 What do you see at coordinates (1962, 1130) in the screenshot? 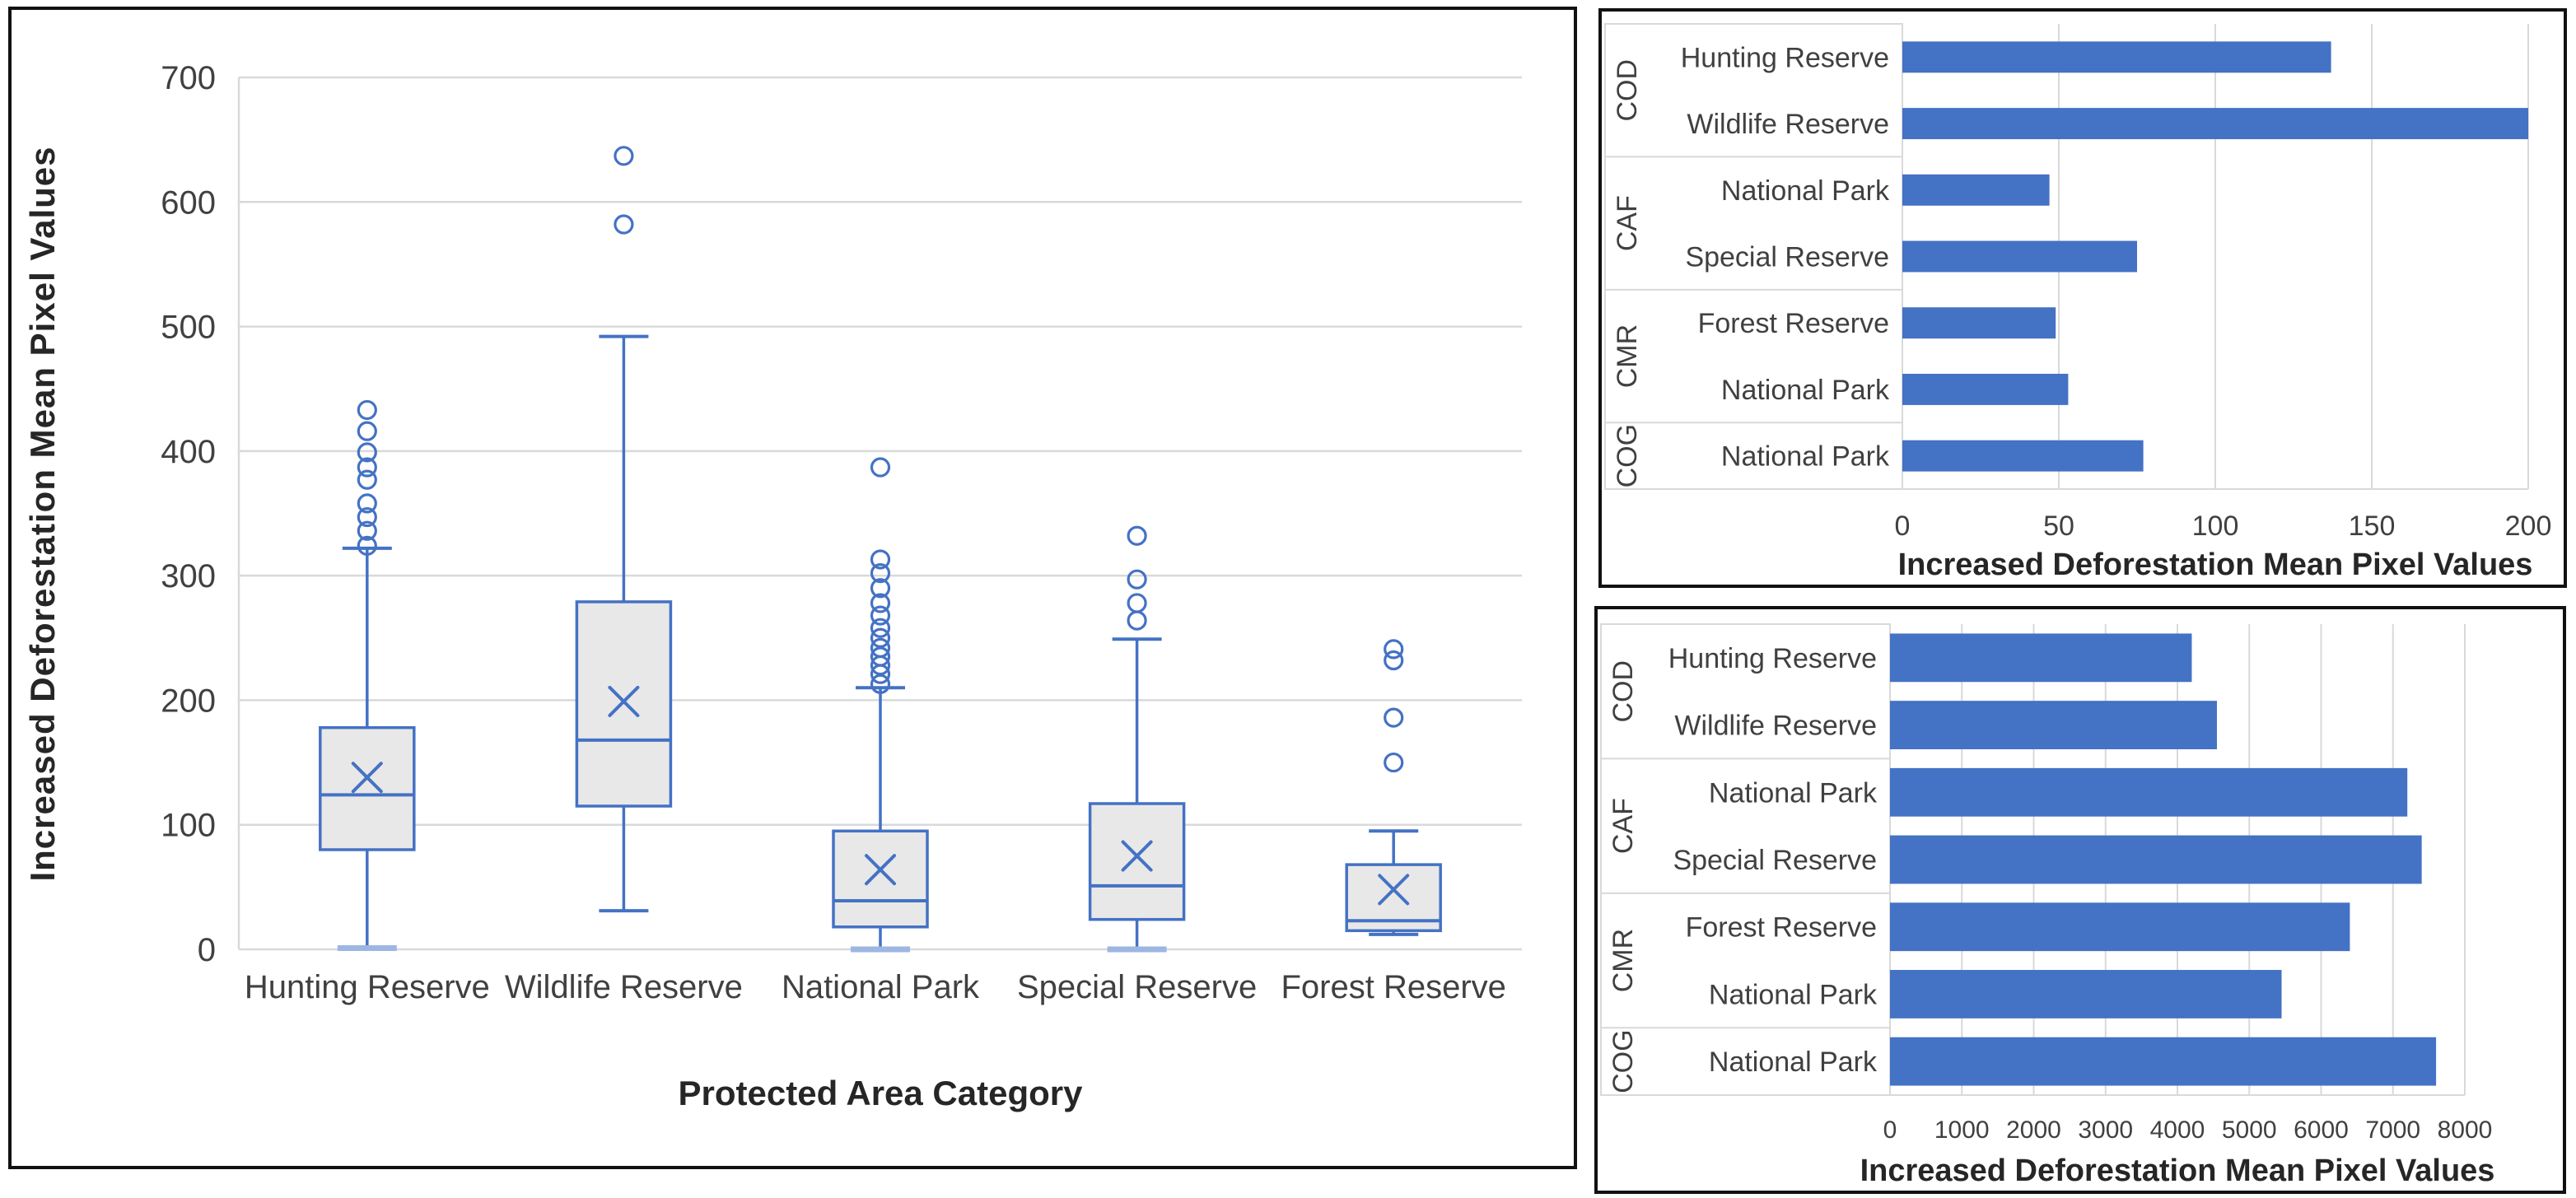
I see `x-tick-label: 1000` at bounding box center [1962, 1130].